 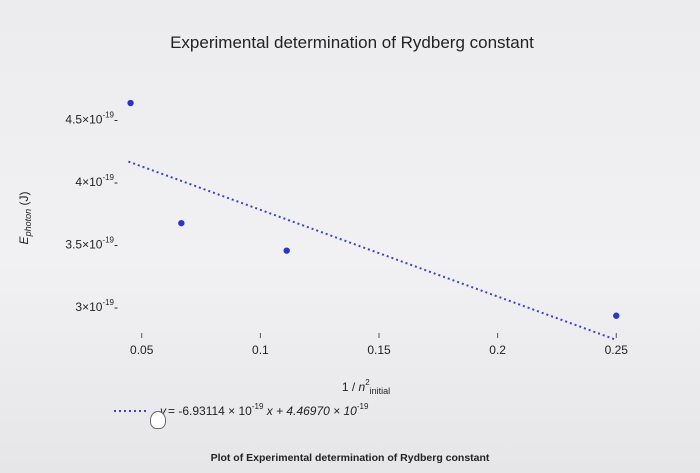 I want to click on fit-legend: y = -6.93114 × 10-19 x + 4.46970 × 10-19, so click(x=241, y=410).